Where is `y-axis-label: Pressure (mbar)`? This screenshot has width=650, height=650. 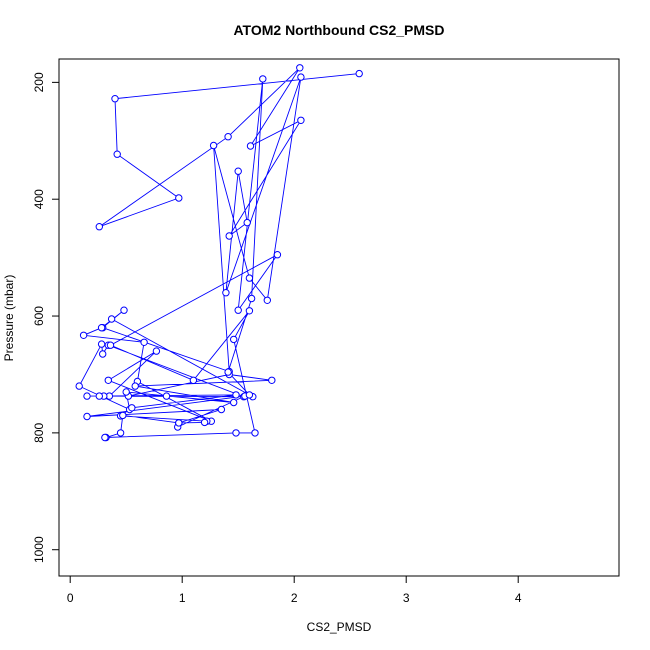 y-axis-label: Pressure (mbar) is located at coordinates (9, 318).